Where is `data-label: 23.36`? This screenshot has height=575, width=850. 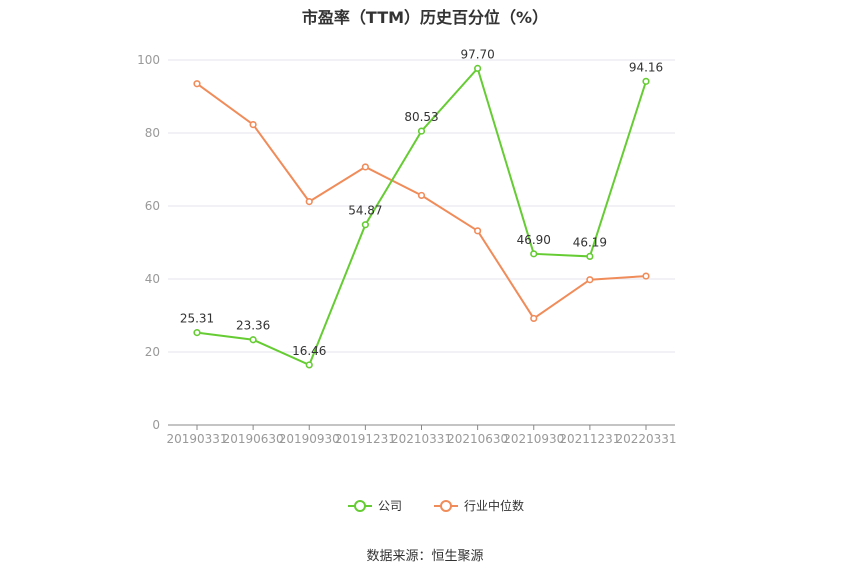
data-label: 23.36 is located at coordinates (253, 326).